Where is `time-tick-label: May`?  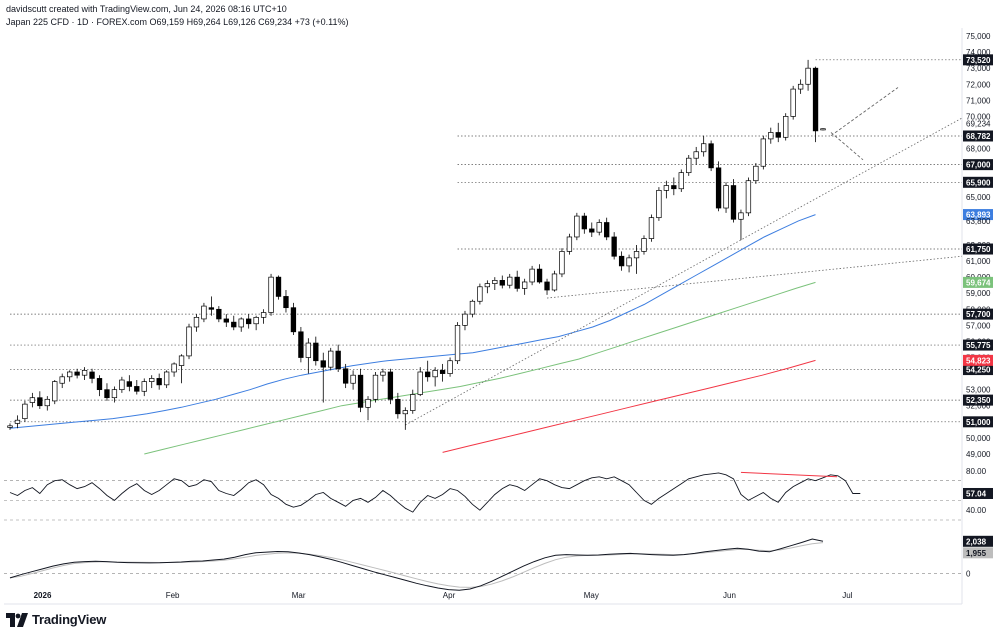
time-tick-label: May is located at coordinates (591, 595).